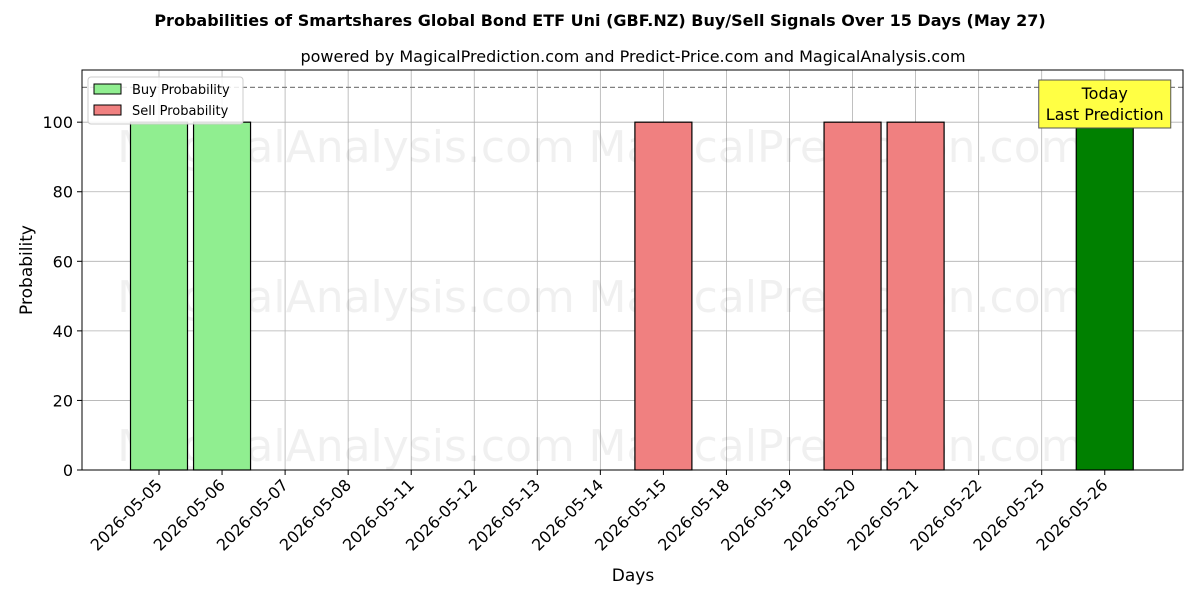  I want to click on annotation-text: Last Prediction, so click(1105, 114).